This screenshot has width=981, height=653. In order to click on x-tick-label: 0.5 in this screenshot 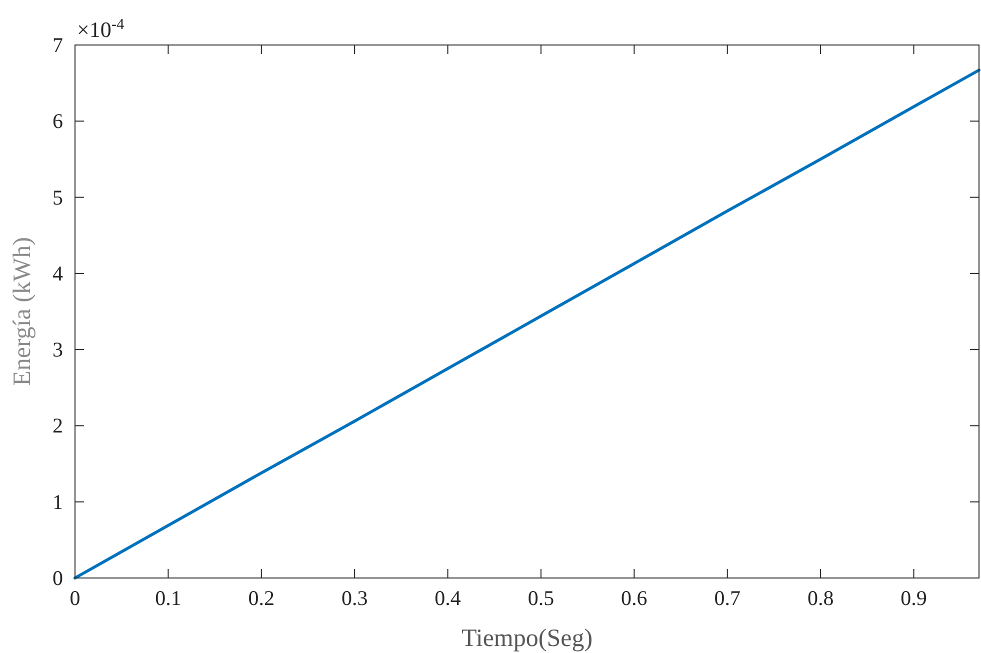, I will do `click(541, 598)`.